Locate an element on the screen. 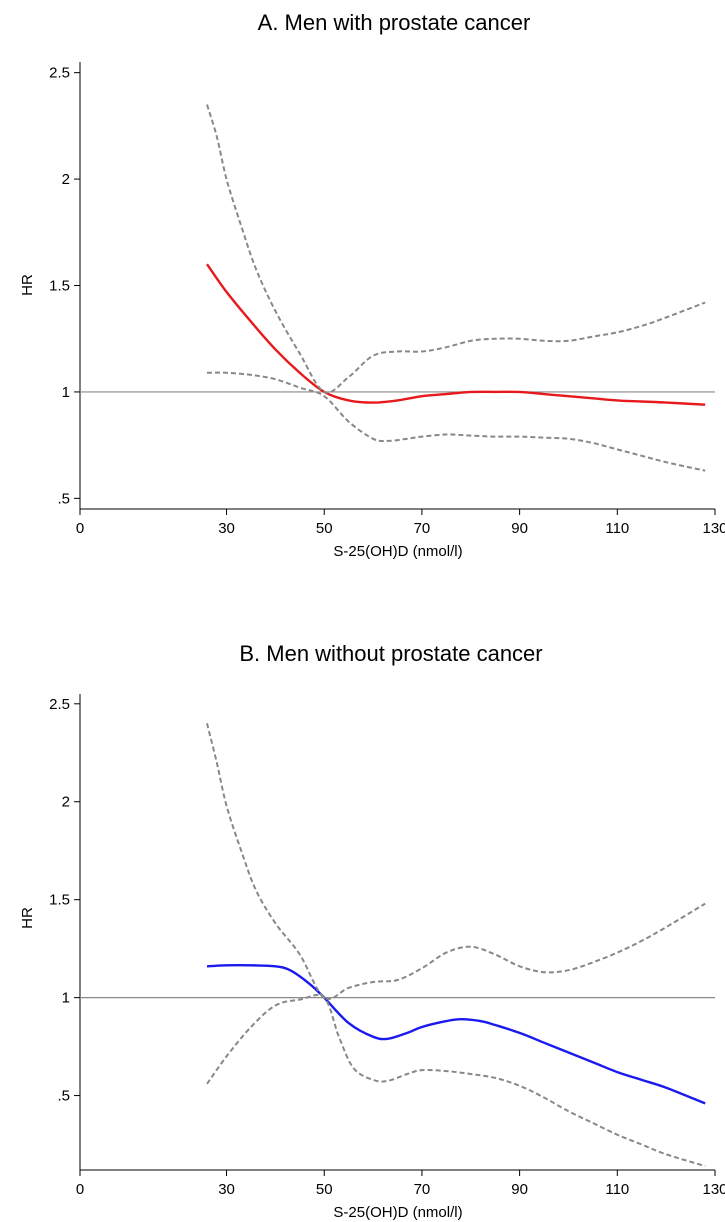 This screenshot has height=1222, width=725. chart-title: B. Men without prostate cancer is located at coordinates (390, 653).